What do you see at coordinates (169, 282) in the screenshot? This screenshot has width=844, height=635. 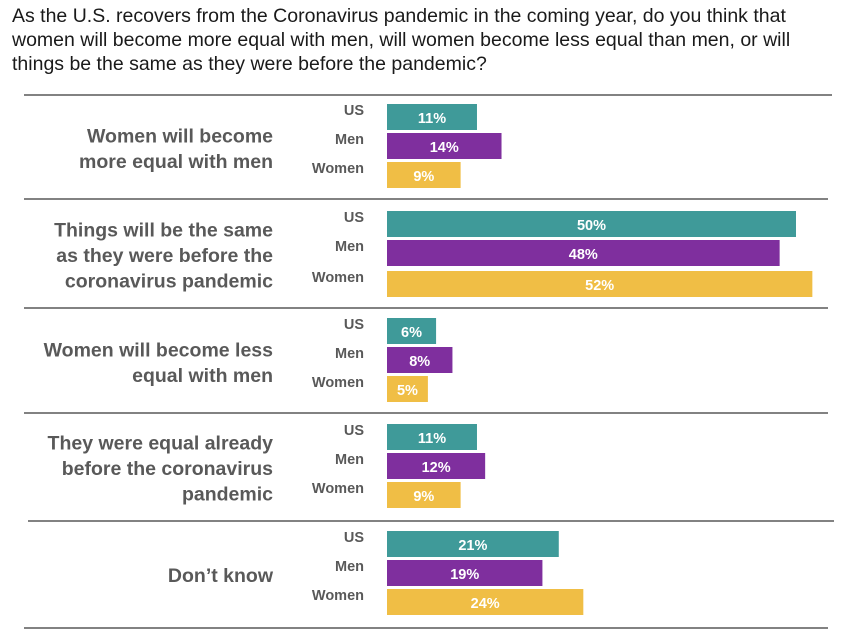 I see `category-label: coronavirus pandemic` at bounding box center [169, 282].